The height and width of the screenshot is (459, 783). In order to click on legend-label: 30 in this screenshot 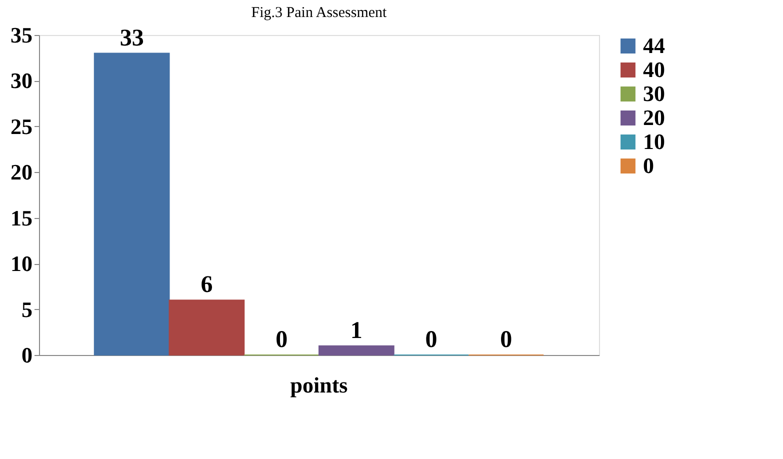, I will do `click(654, 93)`.